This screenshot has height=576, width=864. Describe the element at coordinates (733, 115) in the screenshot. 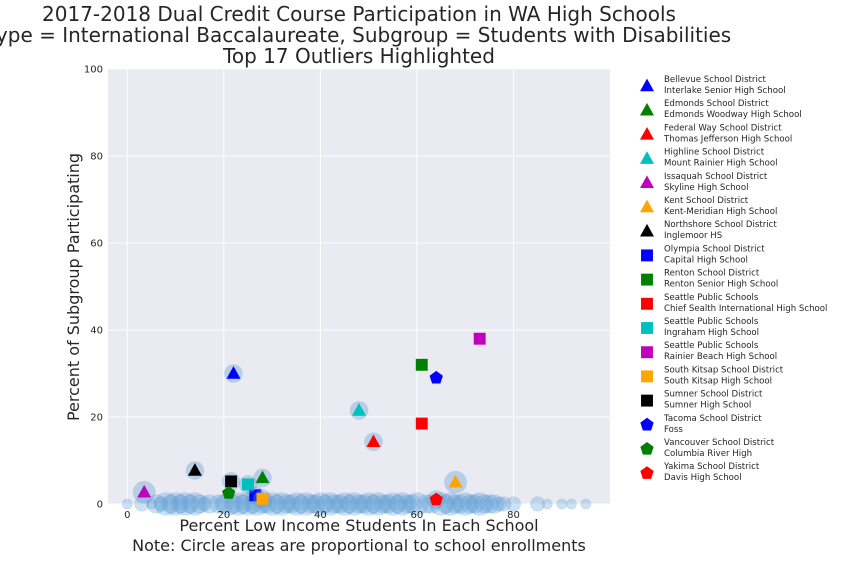

I see `legend-label: Edmonds Woodway High School` at that location.